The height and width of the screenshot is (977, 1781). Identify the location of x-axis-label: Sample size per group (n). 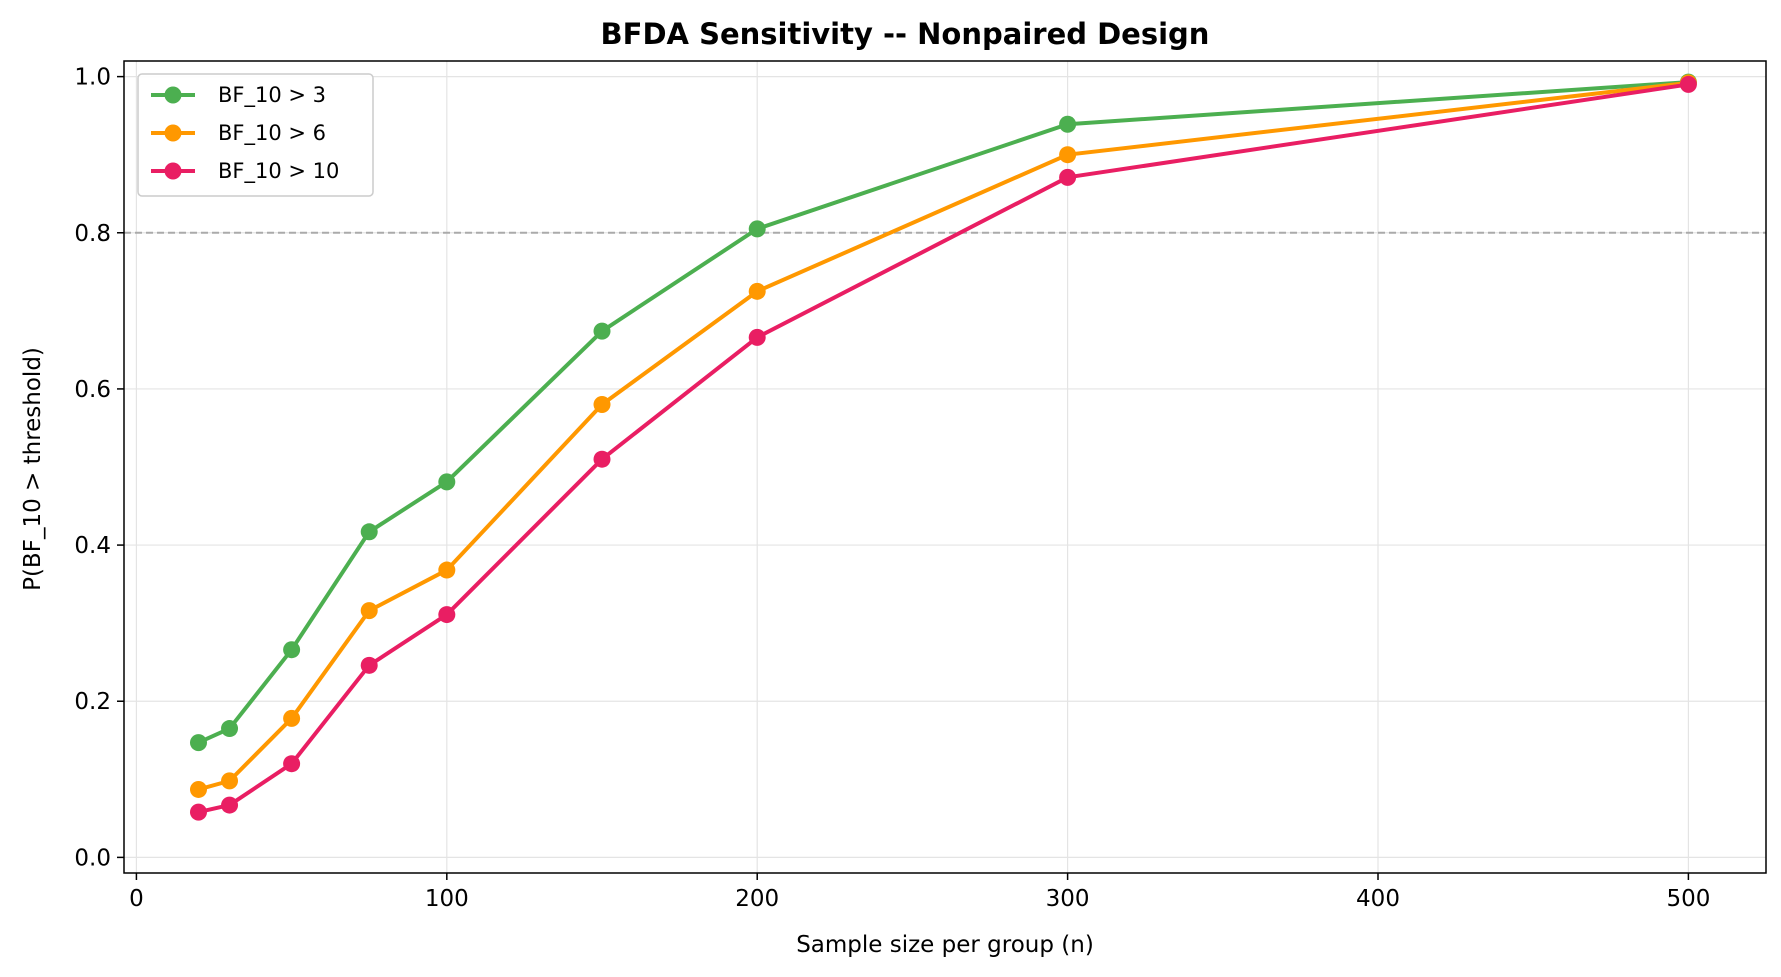
(945, 945).